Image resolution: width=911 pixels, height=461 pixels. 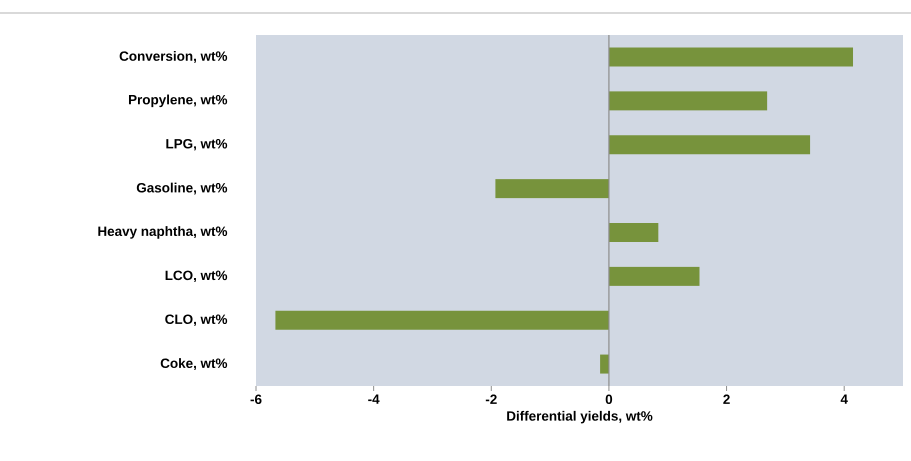 I want to click on x-tick-label: 2, so click(x=726, y=399).